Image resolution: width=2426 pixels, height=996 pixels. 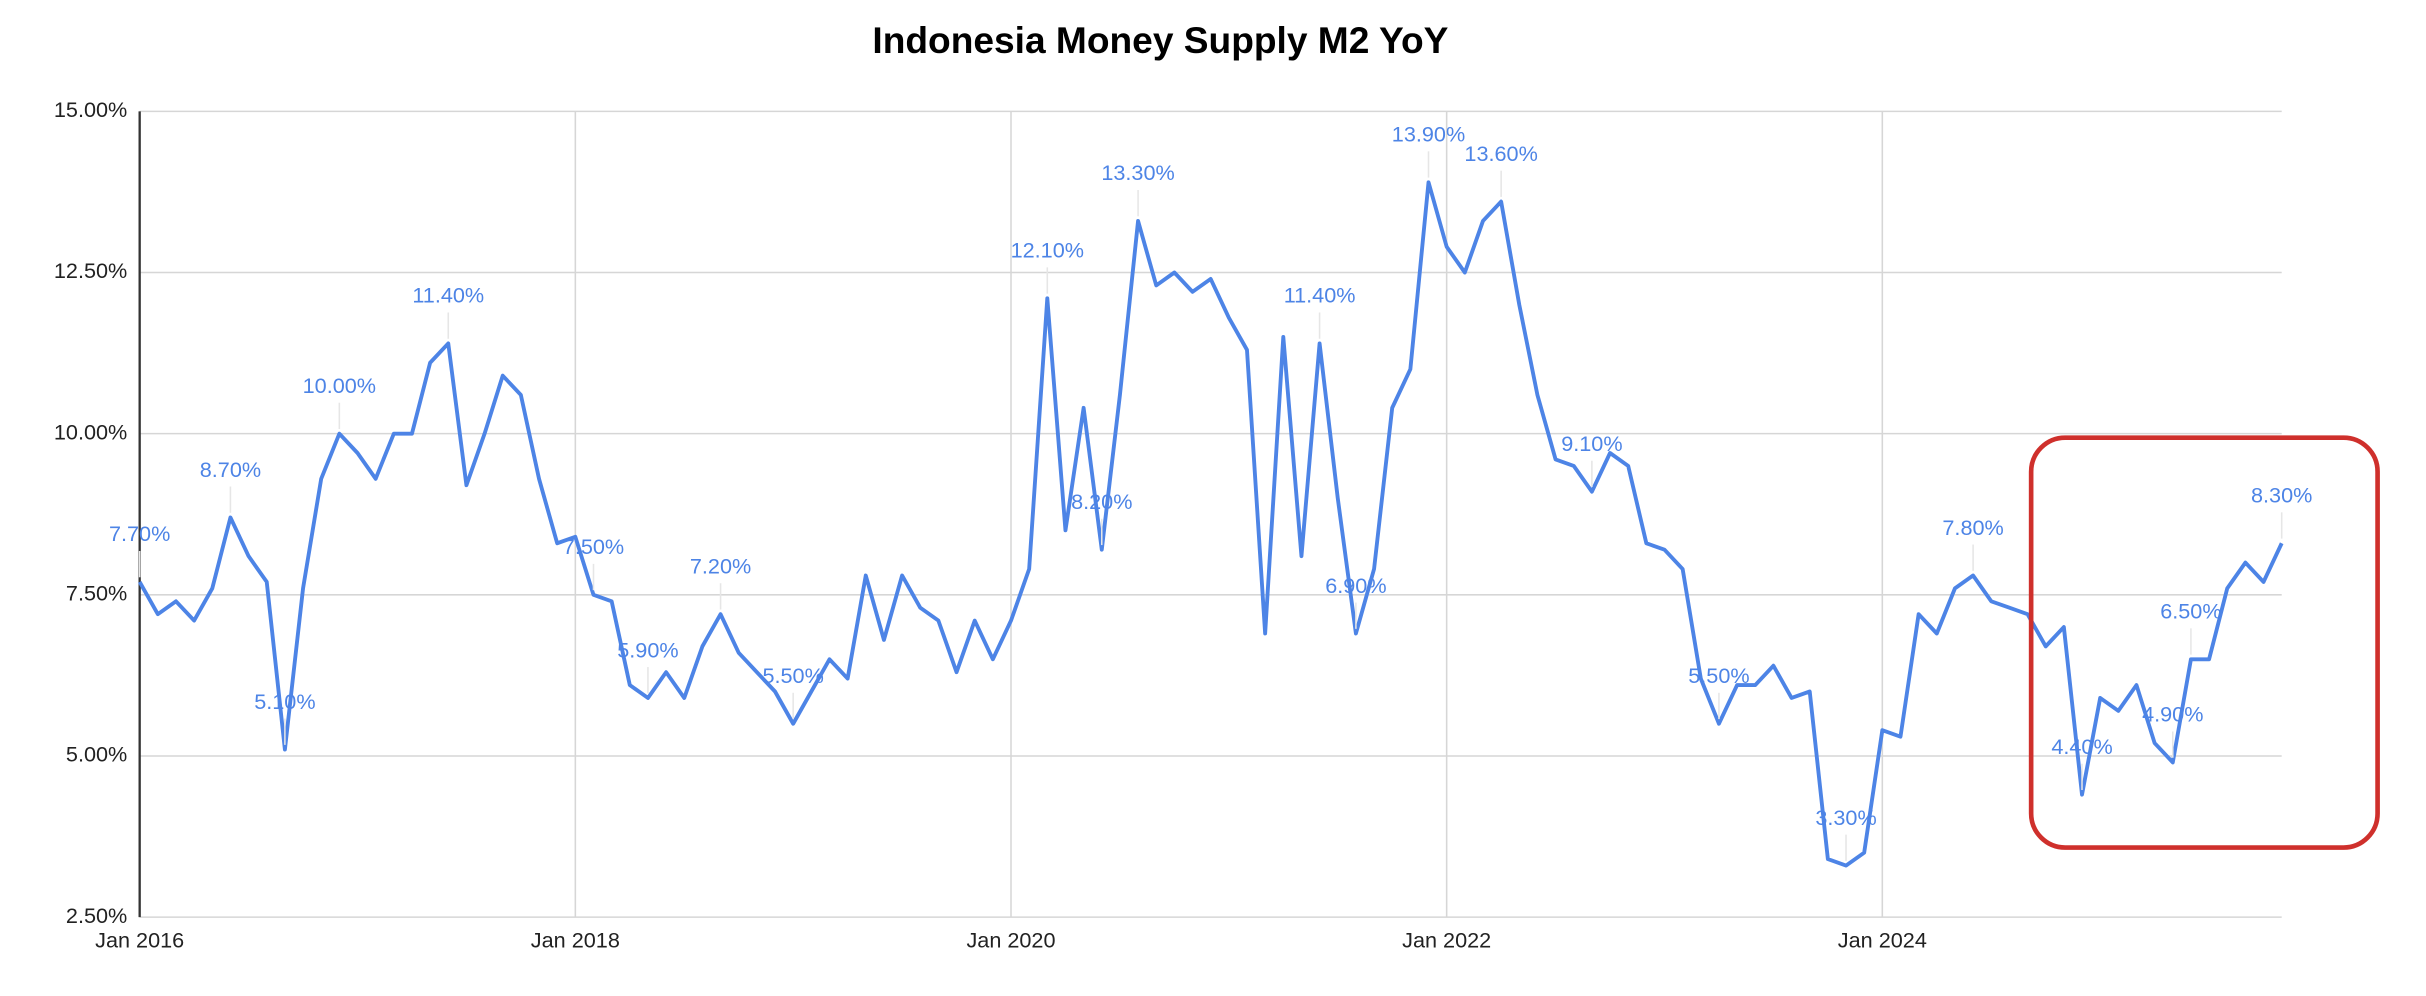 I want to click on data-label: 7.70%, so click(x=139, y=533).